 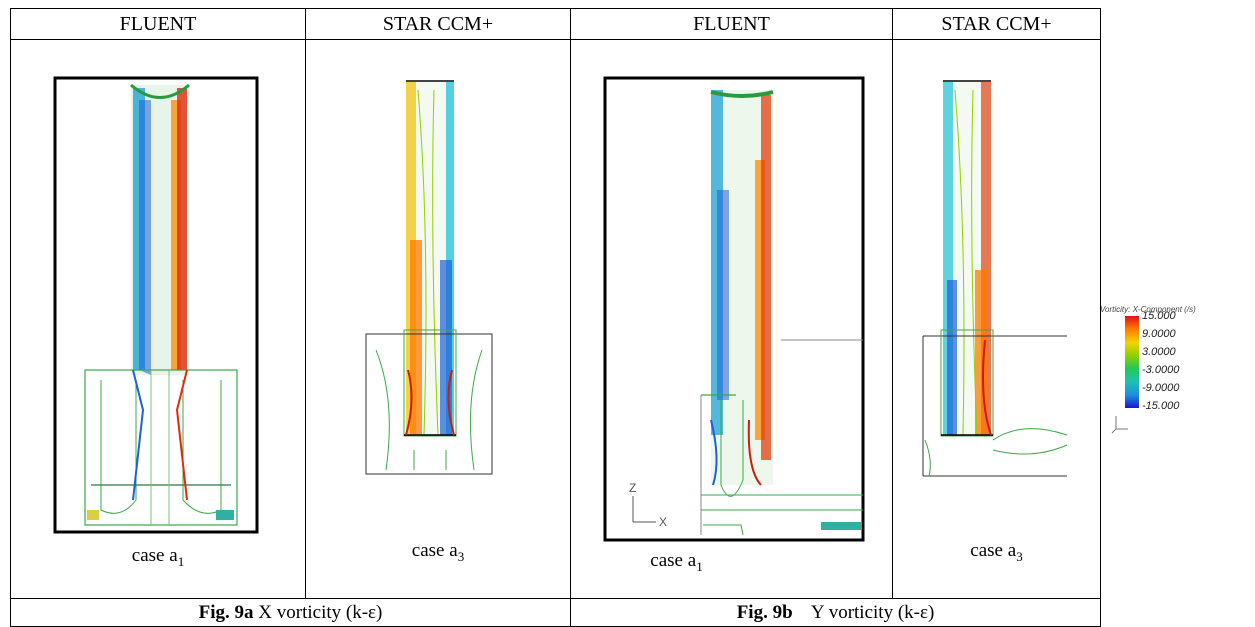 I want to click on case-label-a1: case a1, so click(x=158, y=557).